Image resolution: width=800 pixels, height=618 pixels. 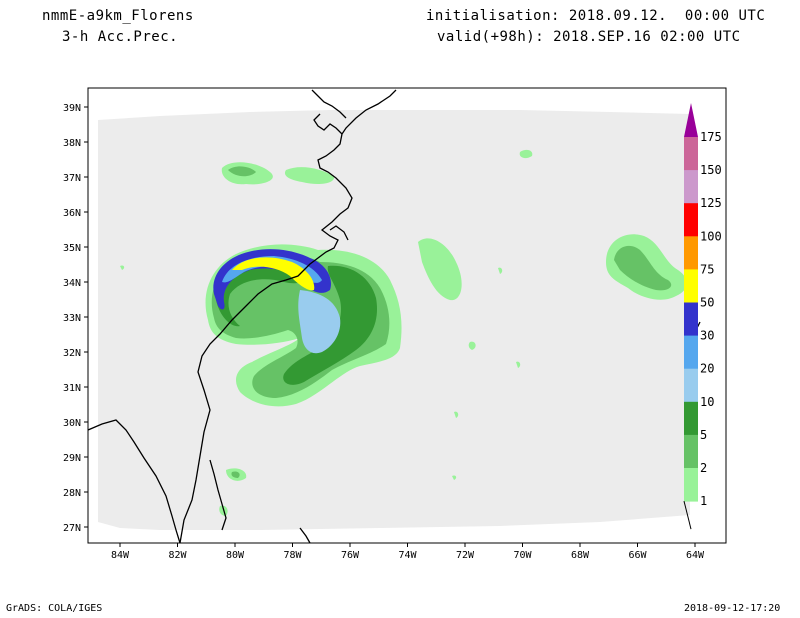 I want to click on lat-label: 35N, so click(x=72, y=248).